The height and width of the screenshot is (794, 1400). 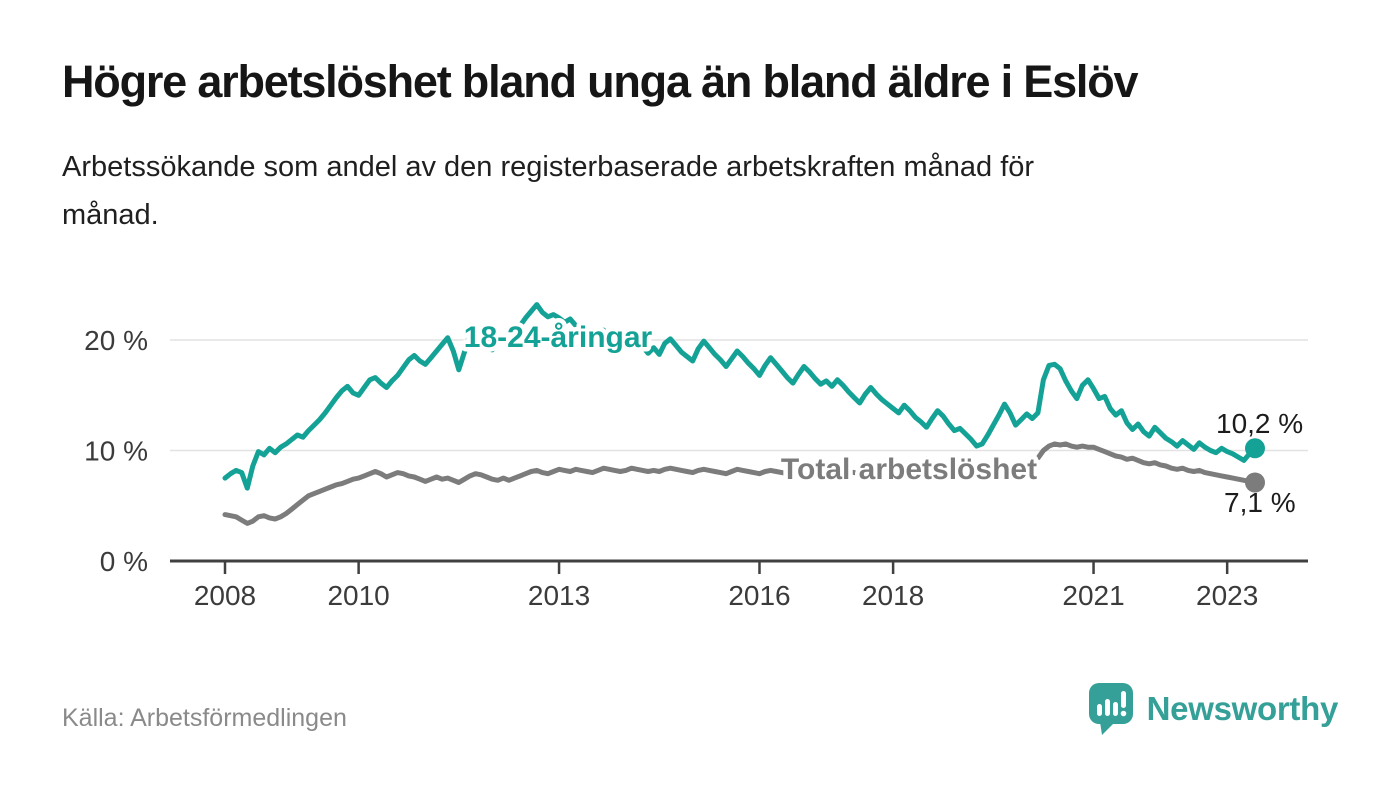 What do you see at coordinates (1093, 595) in the screenshot?
I see `x-axis-tick-label: 2021` at bounding box center [1093, 595].